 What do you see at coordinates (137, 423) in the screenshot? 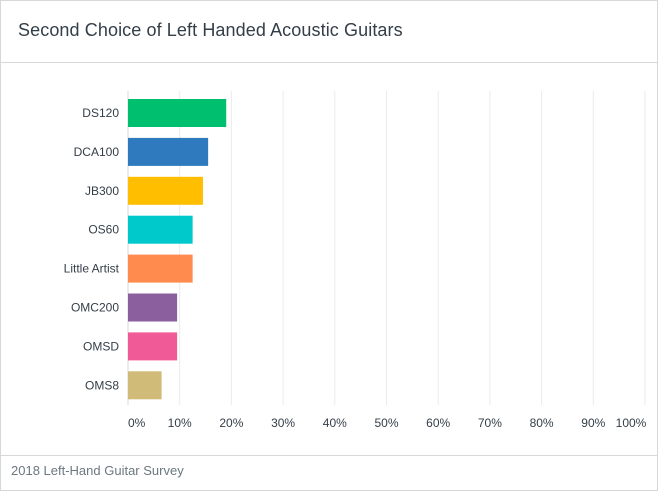
I see `x-tick-label: 0%` at bounding box center [137, 423].